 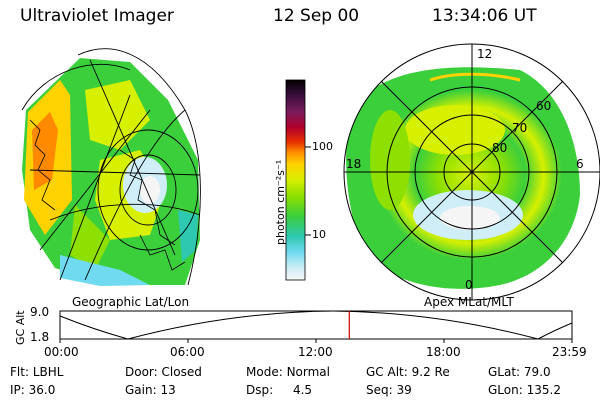 What do you see at coordinates (469, 302) in the screenshot?
I see `polar-panel-label: Apex MLat/MLT` at bounding box center [469, 302].